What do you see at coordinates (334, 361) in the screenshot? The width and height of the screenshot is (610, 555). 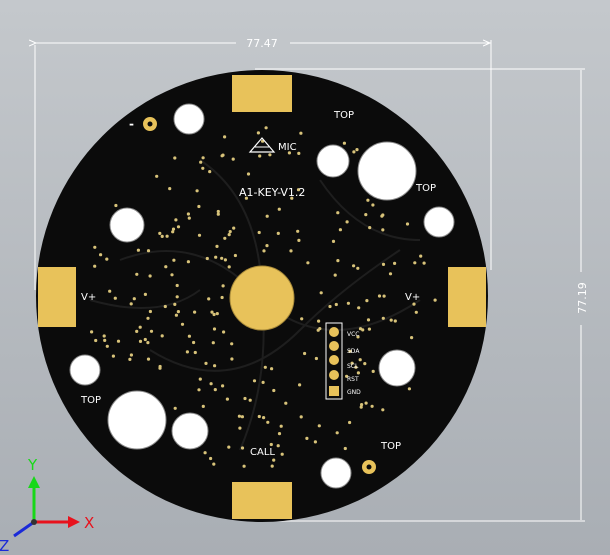 I see `header-connector` at bounding box center [334, 361].